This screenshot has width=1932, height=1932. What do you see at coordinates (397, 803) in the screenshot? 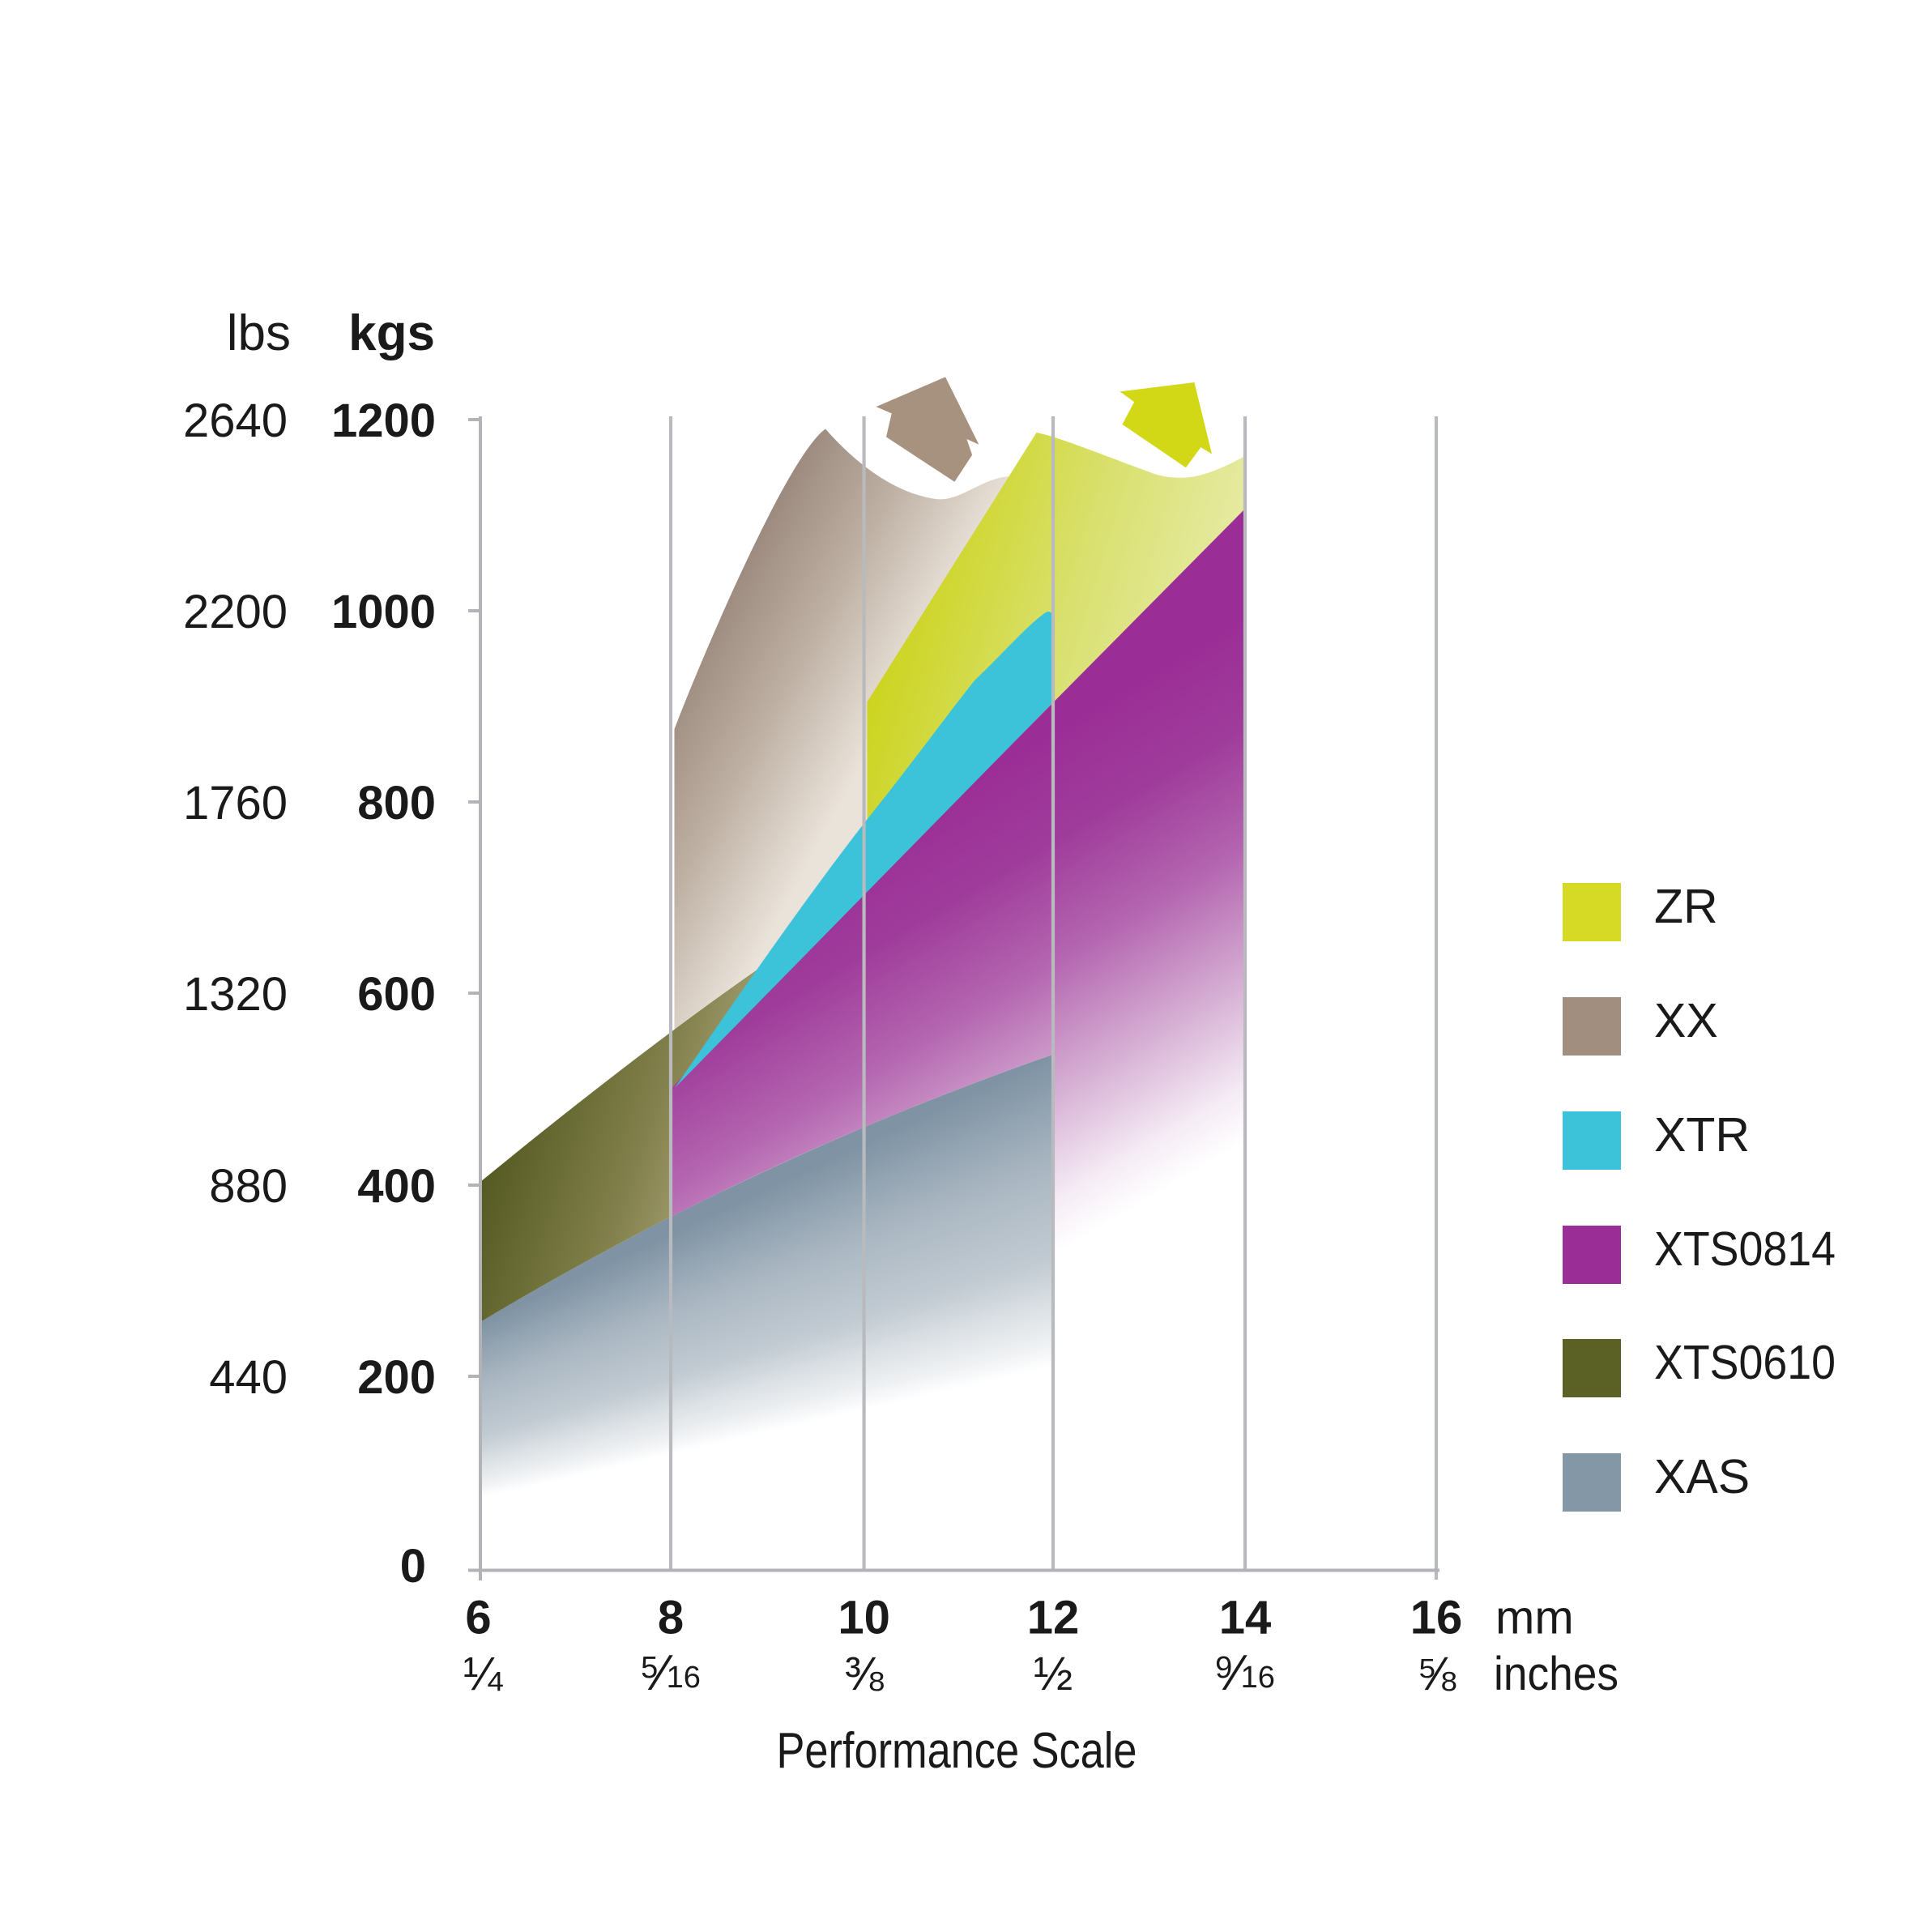
I see `svg-text: 800` at bounding box center [397, 803].